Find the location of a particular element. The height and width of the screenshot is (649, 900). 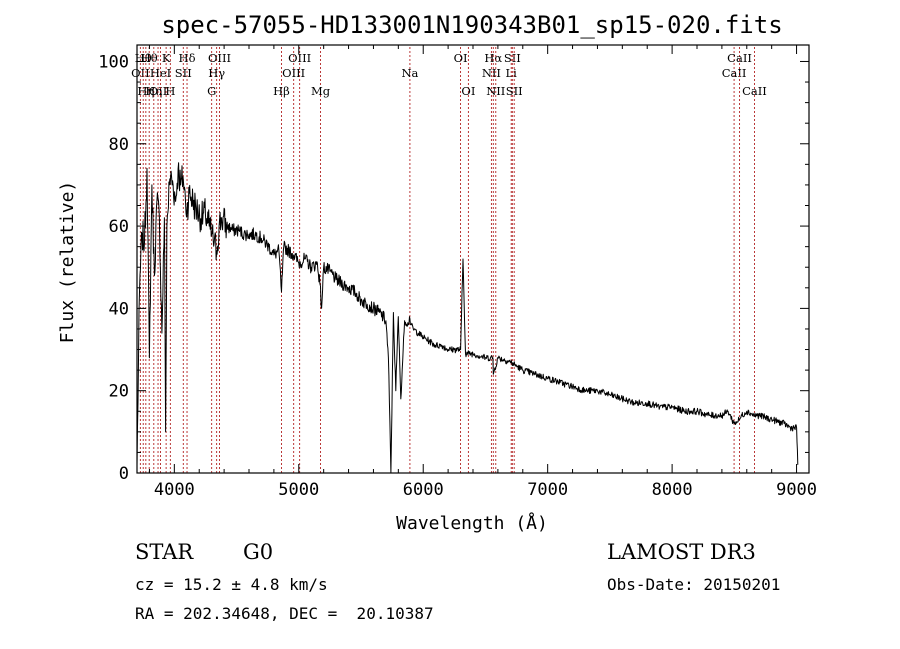

y-tick-label: 20 is located at coordinates (119, 392).